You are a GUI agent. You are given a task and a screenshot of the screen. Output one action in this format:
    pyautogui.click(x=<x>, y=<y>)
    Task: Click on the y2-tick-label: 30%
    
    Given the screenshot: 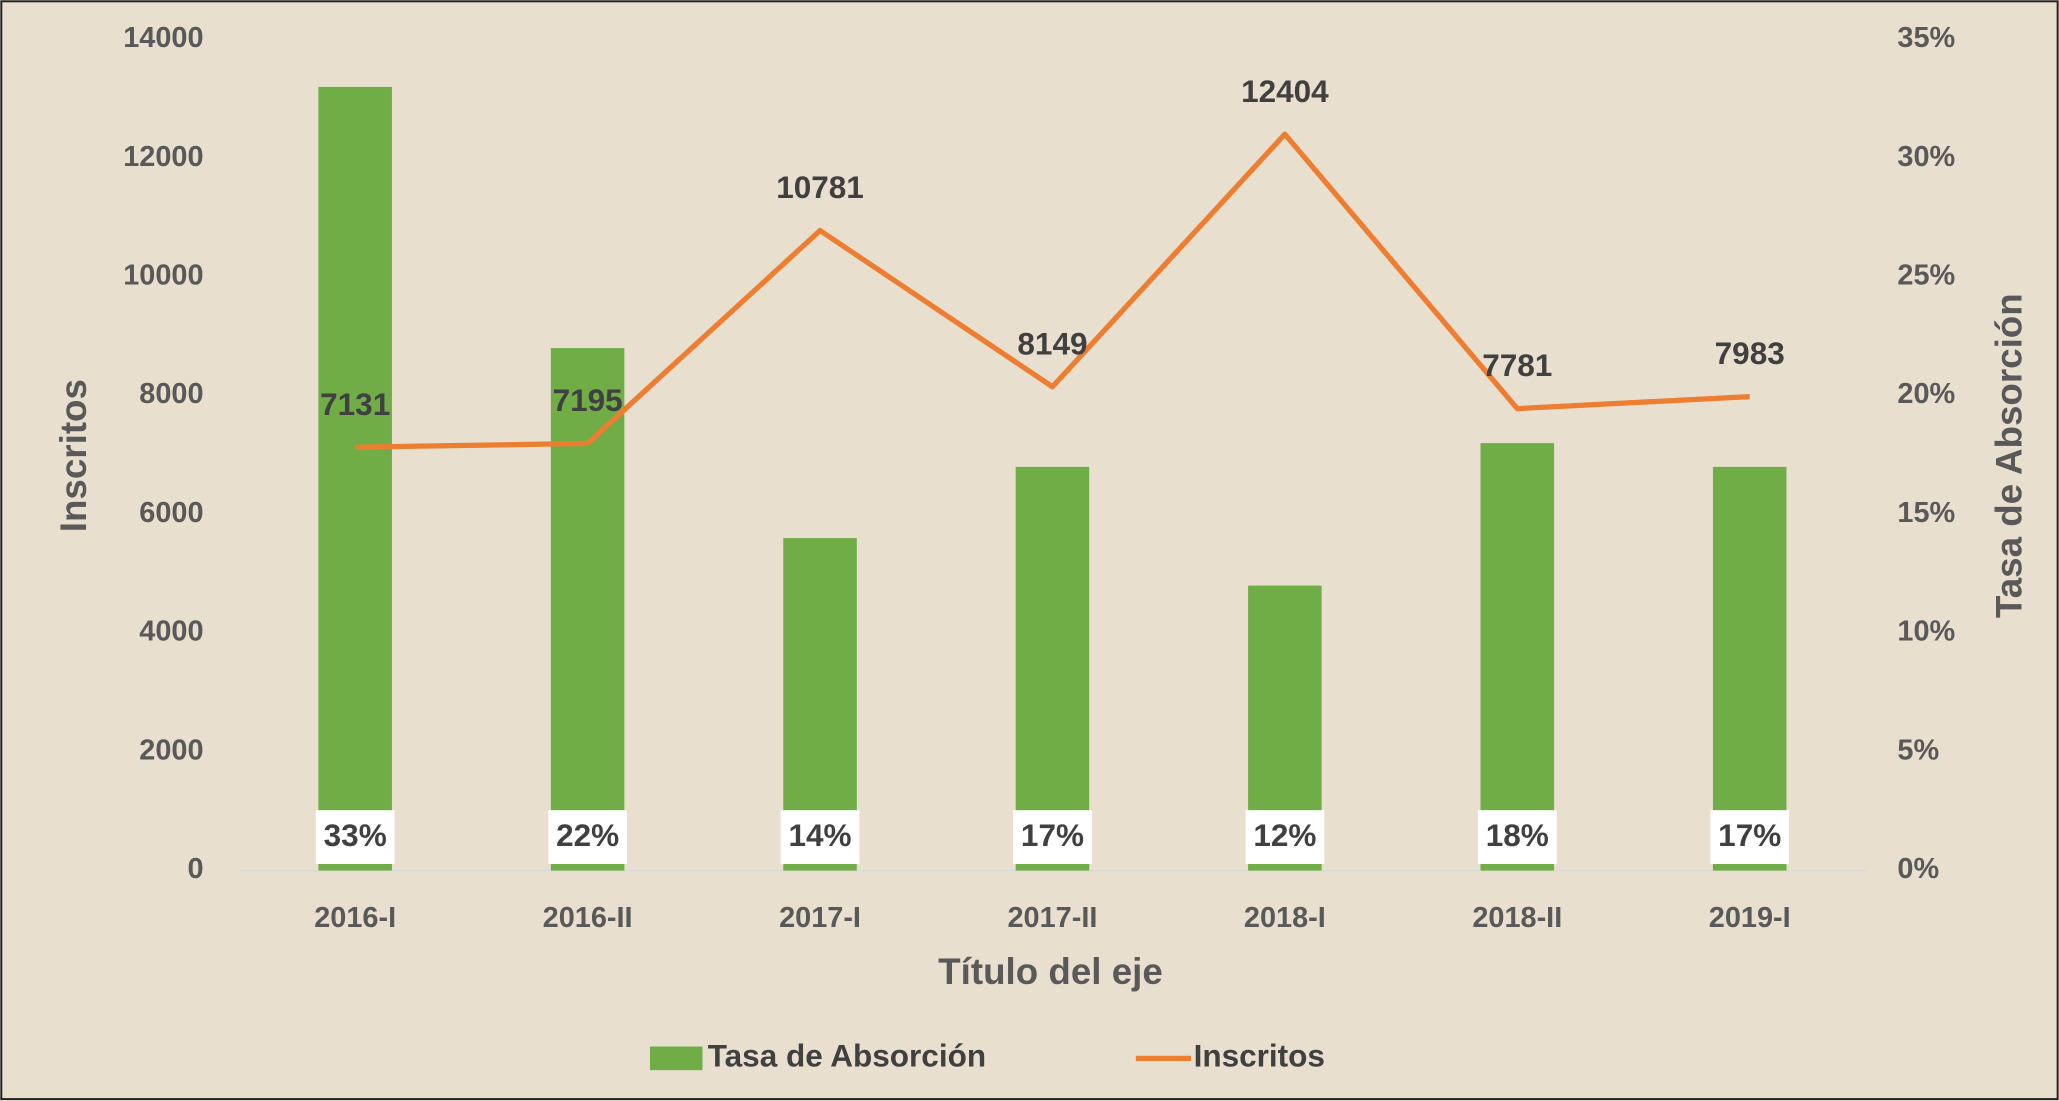 What is the action you would take?
    pyautogui.click(x=1926, y=157)
    